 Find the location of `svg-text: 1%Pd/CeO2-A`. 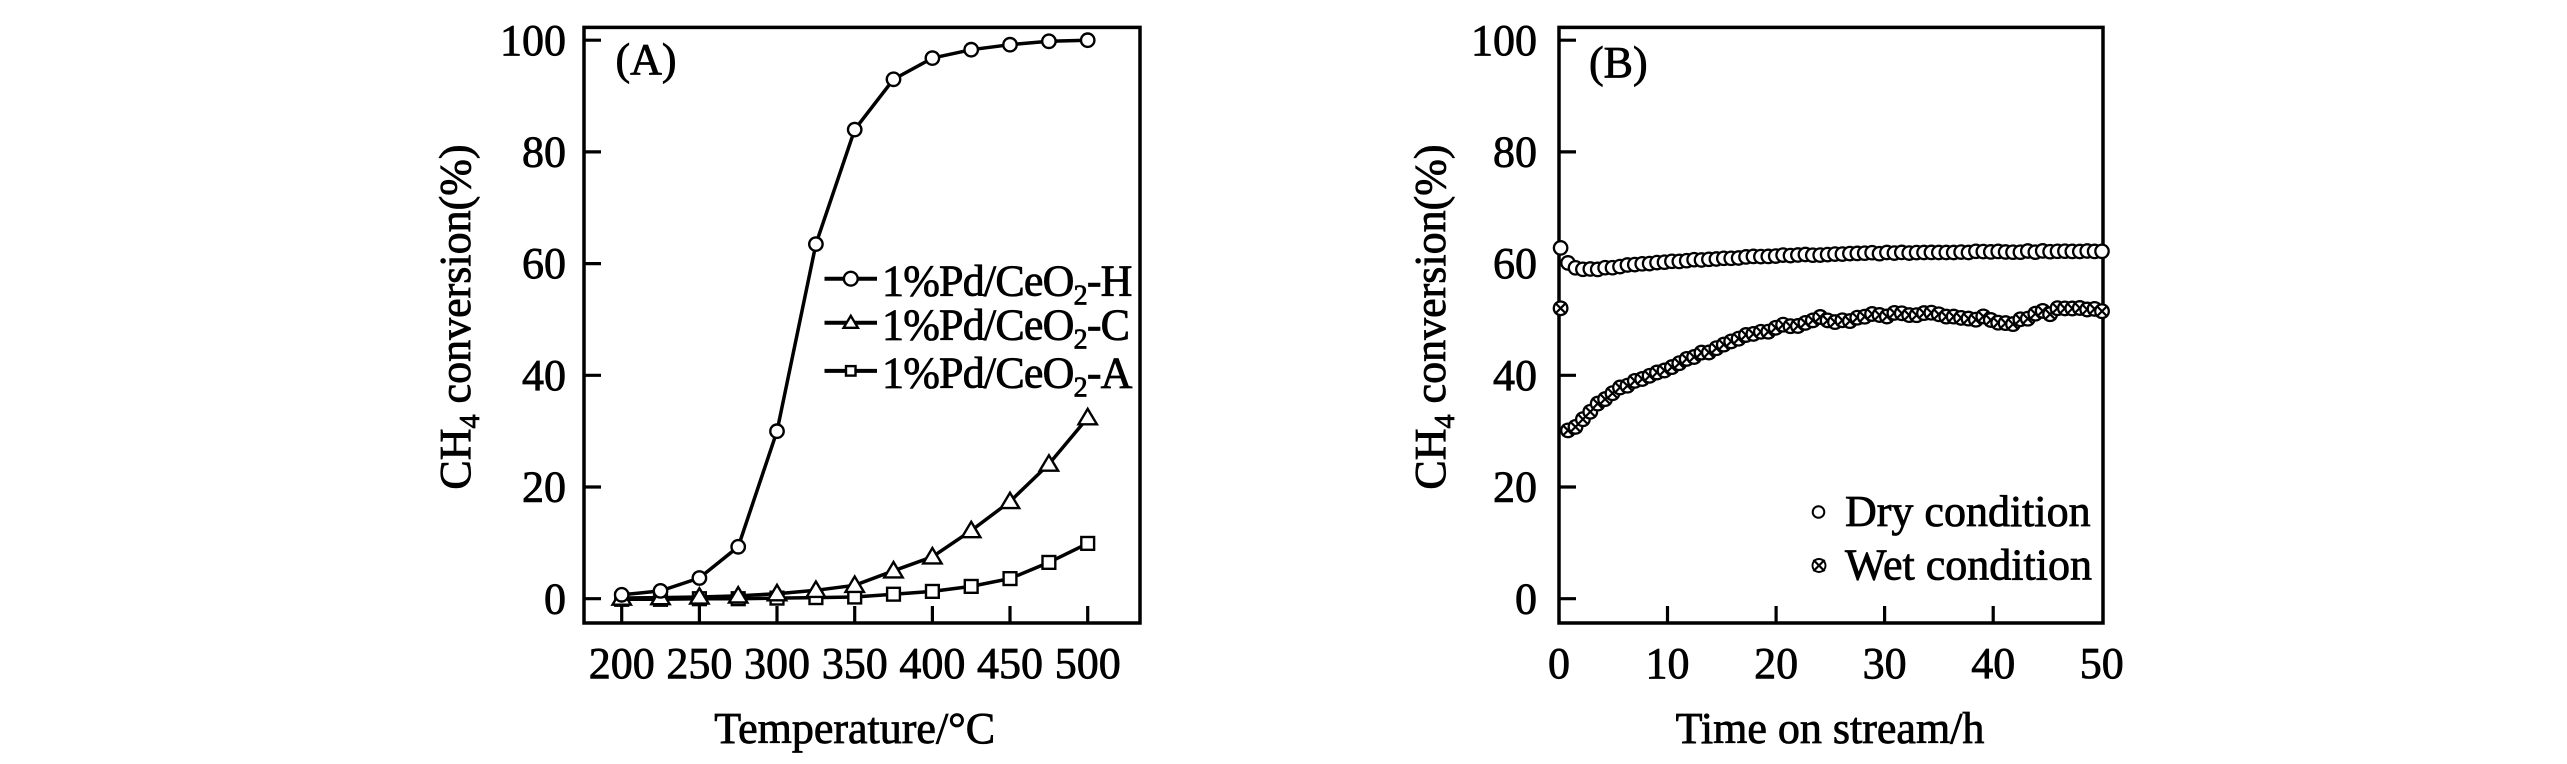

svg-text: 1%Pd/CeO2-A is located at coordinates (1007, 376).